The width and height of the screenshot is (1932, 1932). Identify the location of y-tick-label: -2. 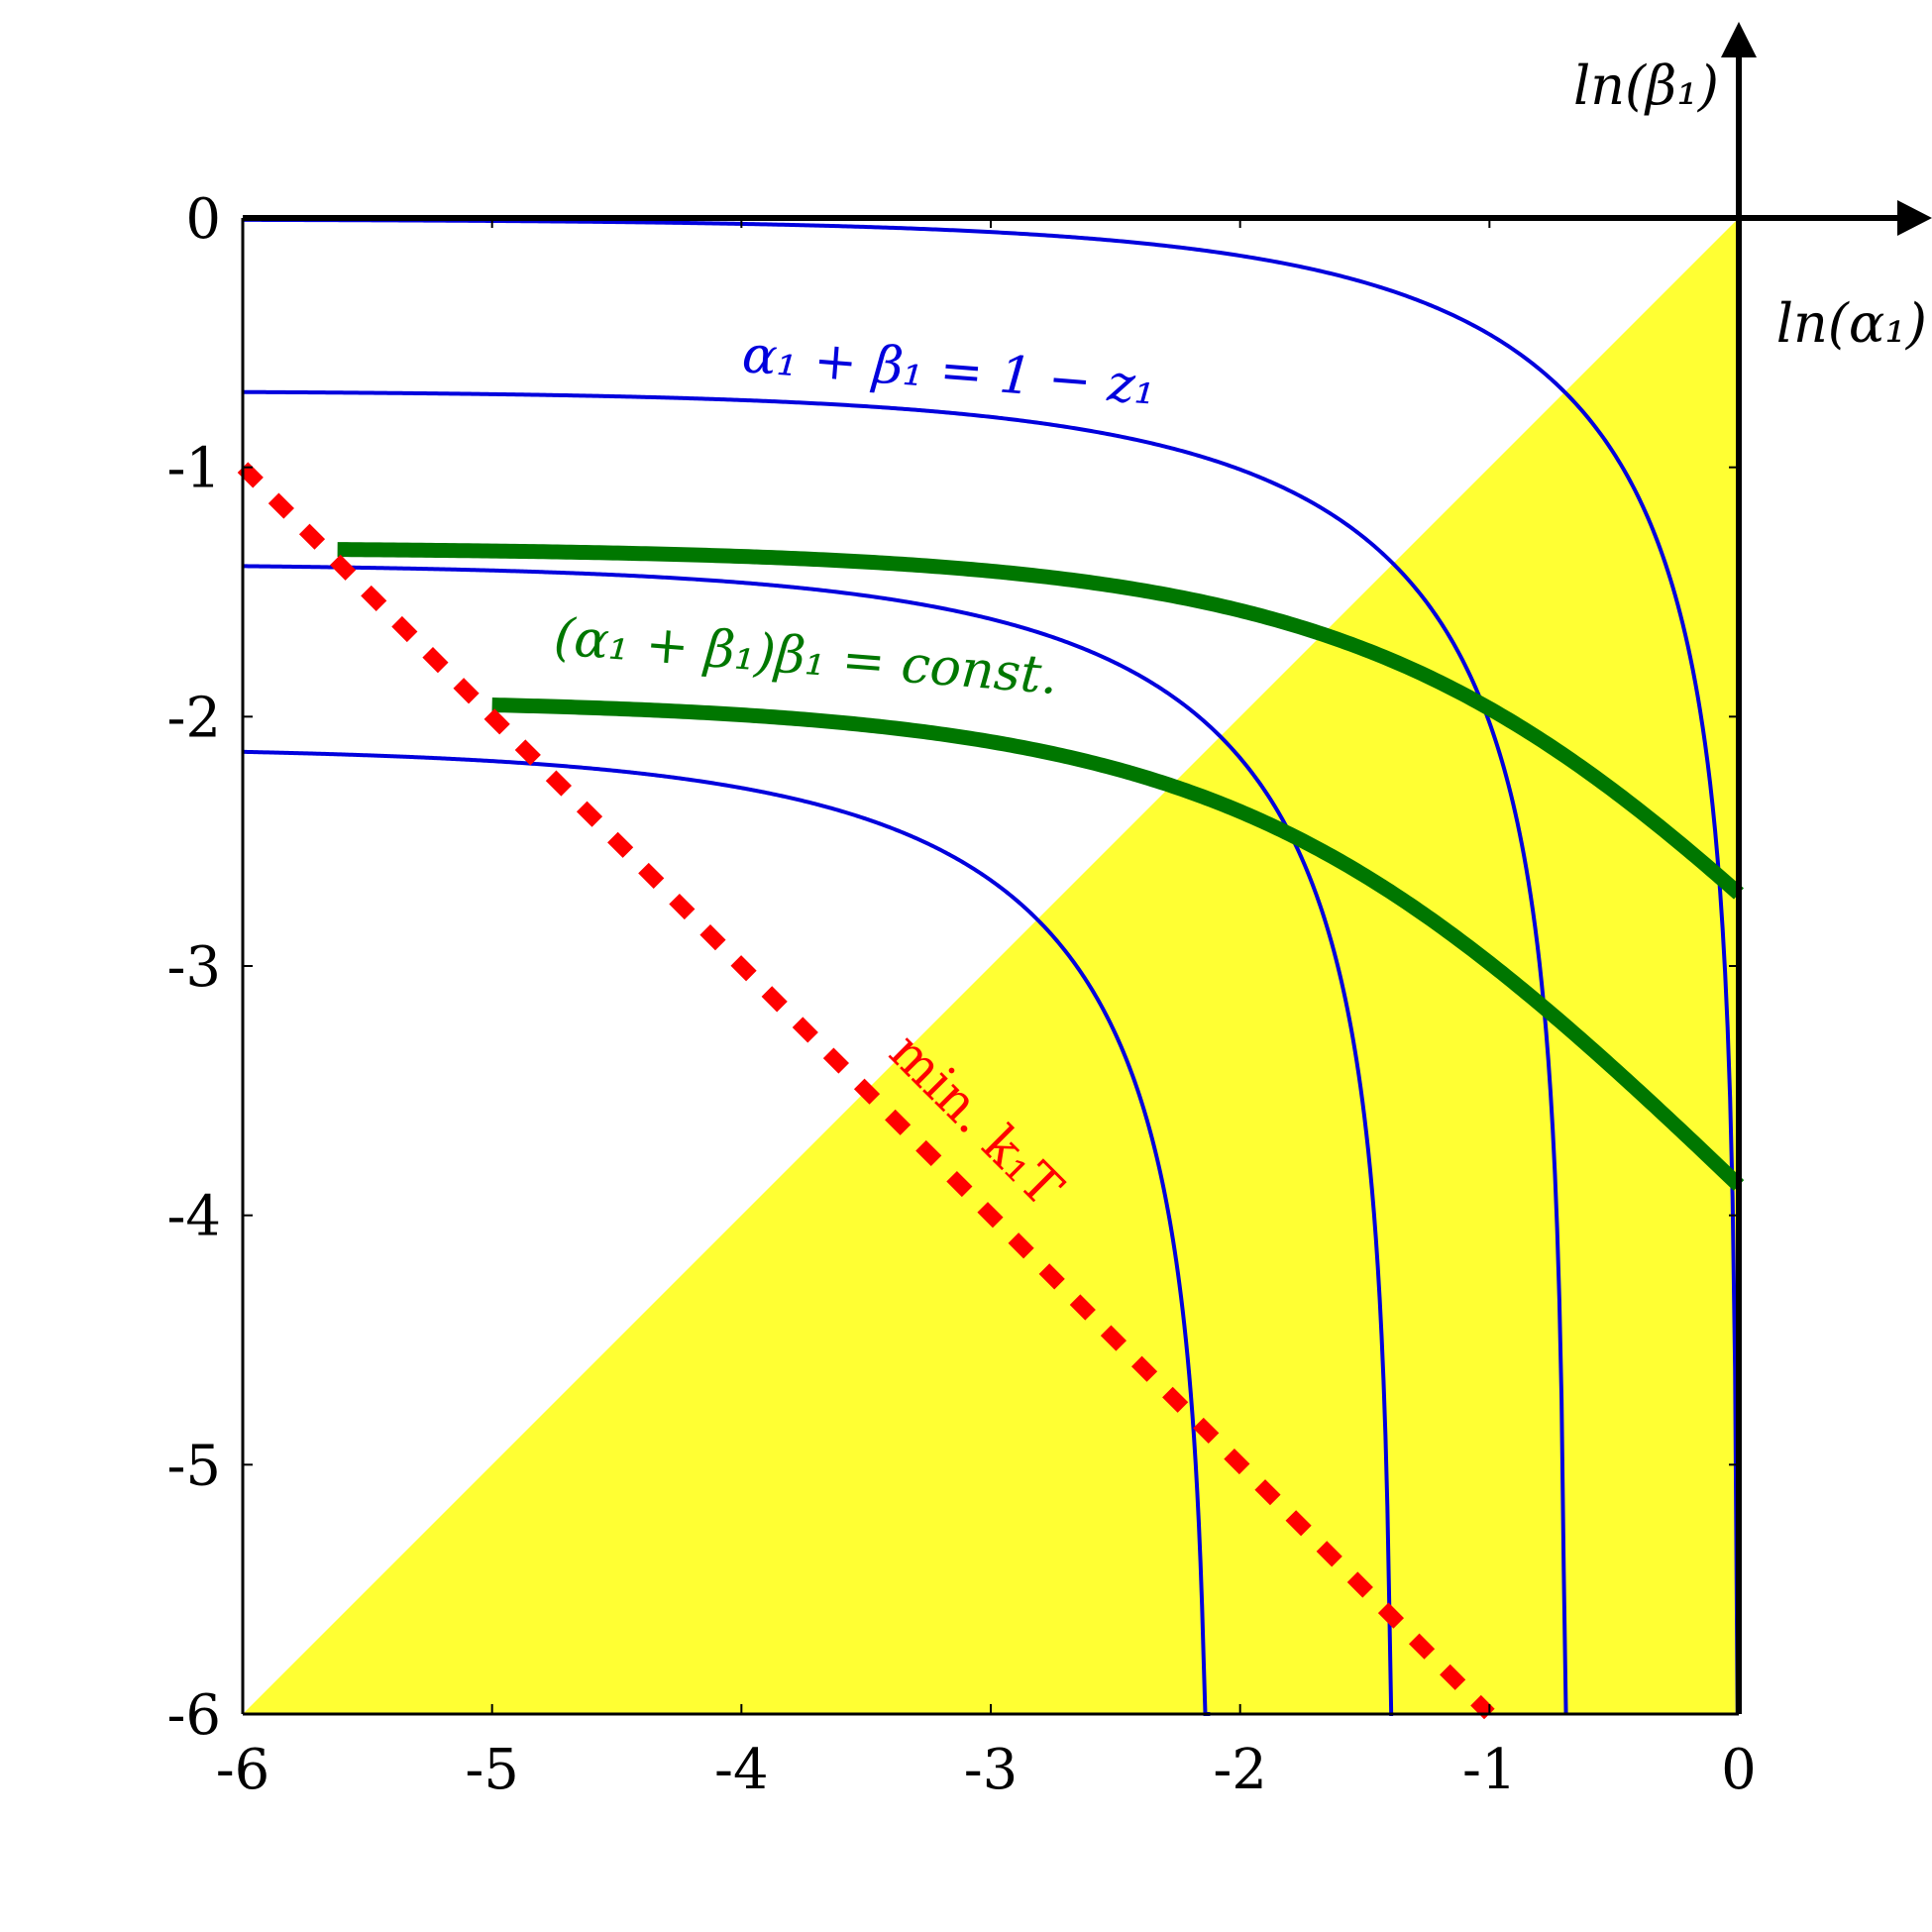
(194, 718).